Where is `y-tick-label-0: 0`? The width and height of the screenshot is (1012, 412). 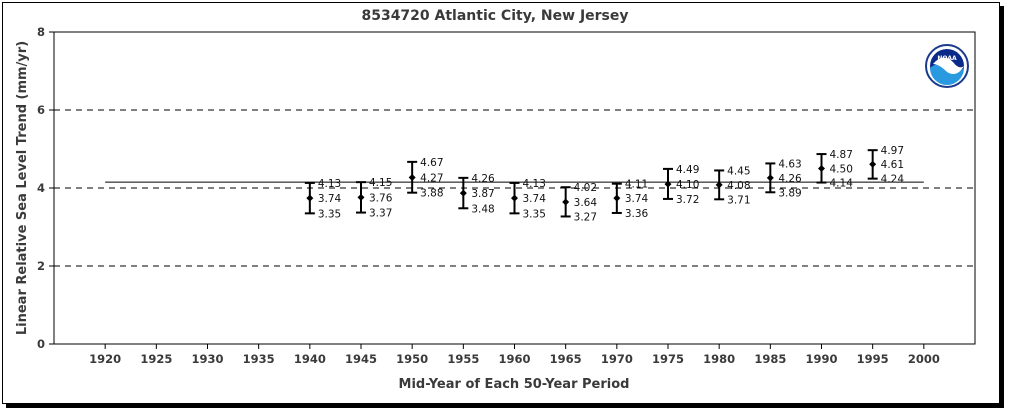 y-tick-label-0: 0 is located at coordinates (41, 344).